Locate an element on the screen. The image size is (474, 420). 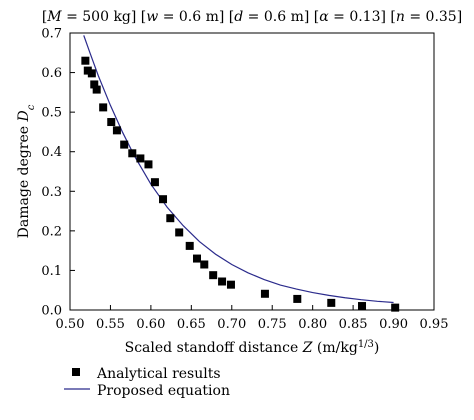
x-tick-label: 0.85 is located at coordinates (353, 324).